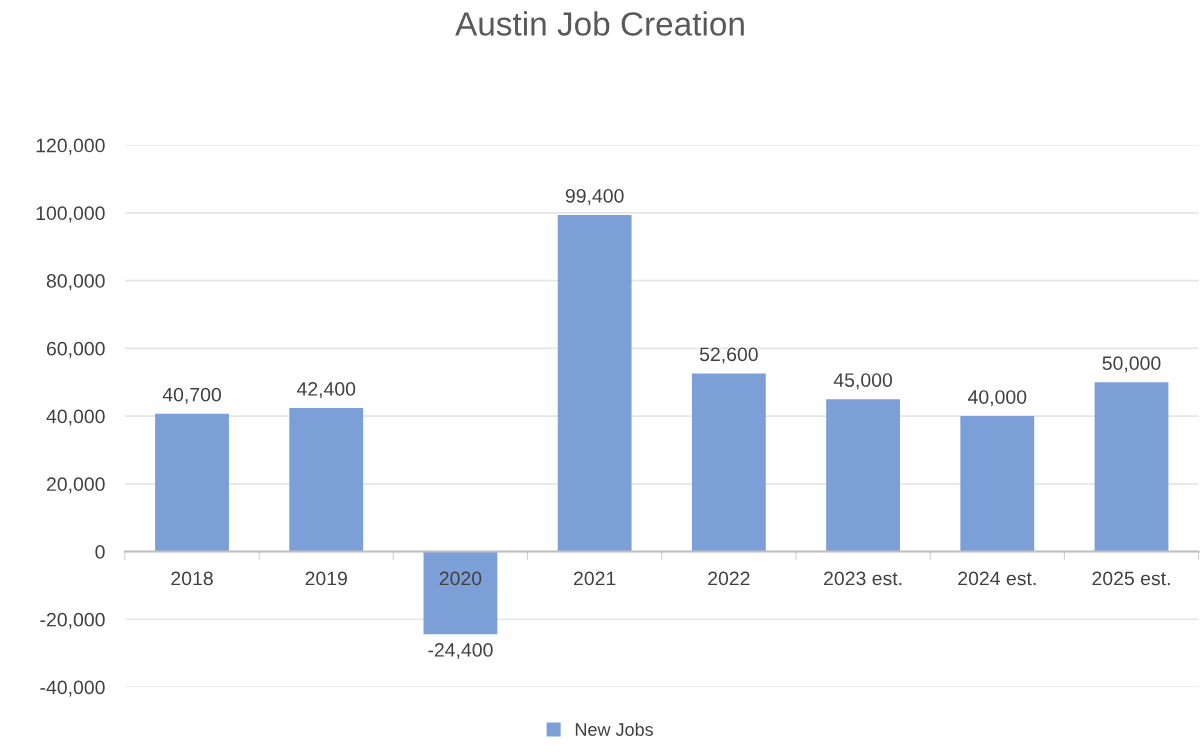  I want to click on y-tick-label: 100,000, so click(70, 214).